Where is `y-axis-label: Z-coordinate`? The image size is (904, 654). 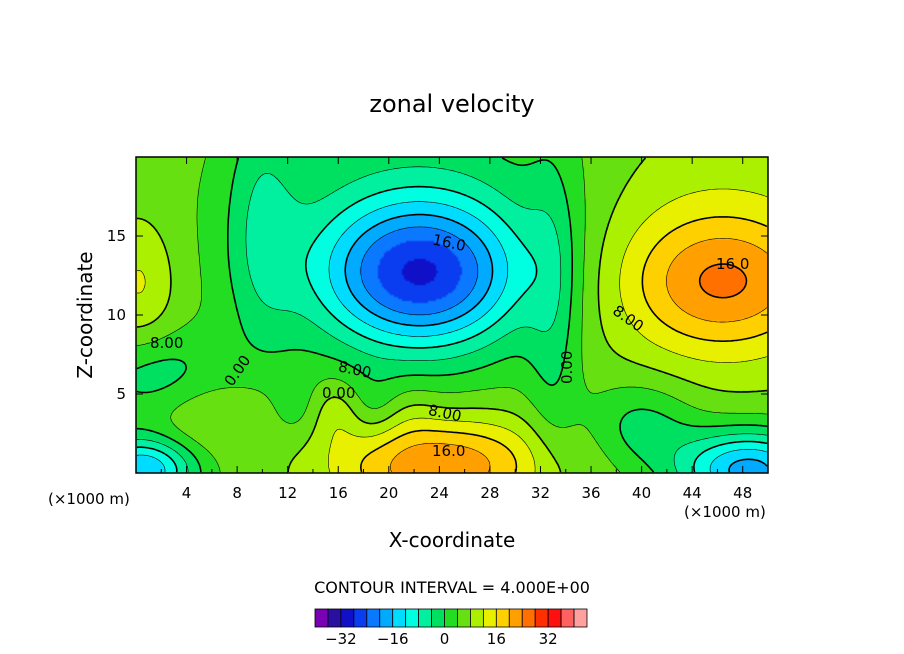
y-axis-label: Z-coordinate is located at coordinates (85, 314).